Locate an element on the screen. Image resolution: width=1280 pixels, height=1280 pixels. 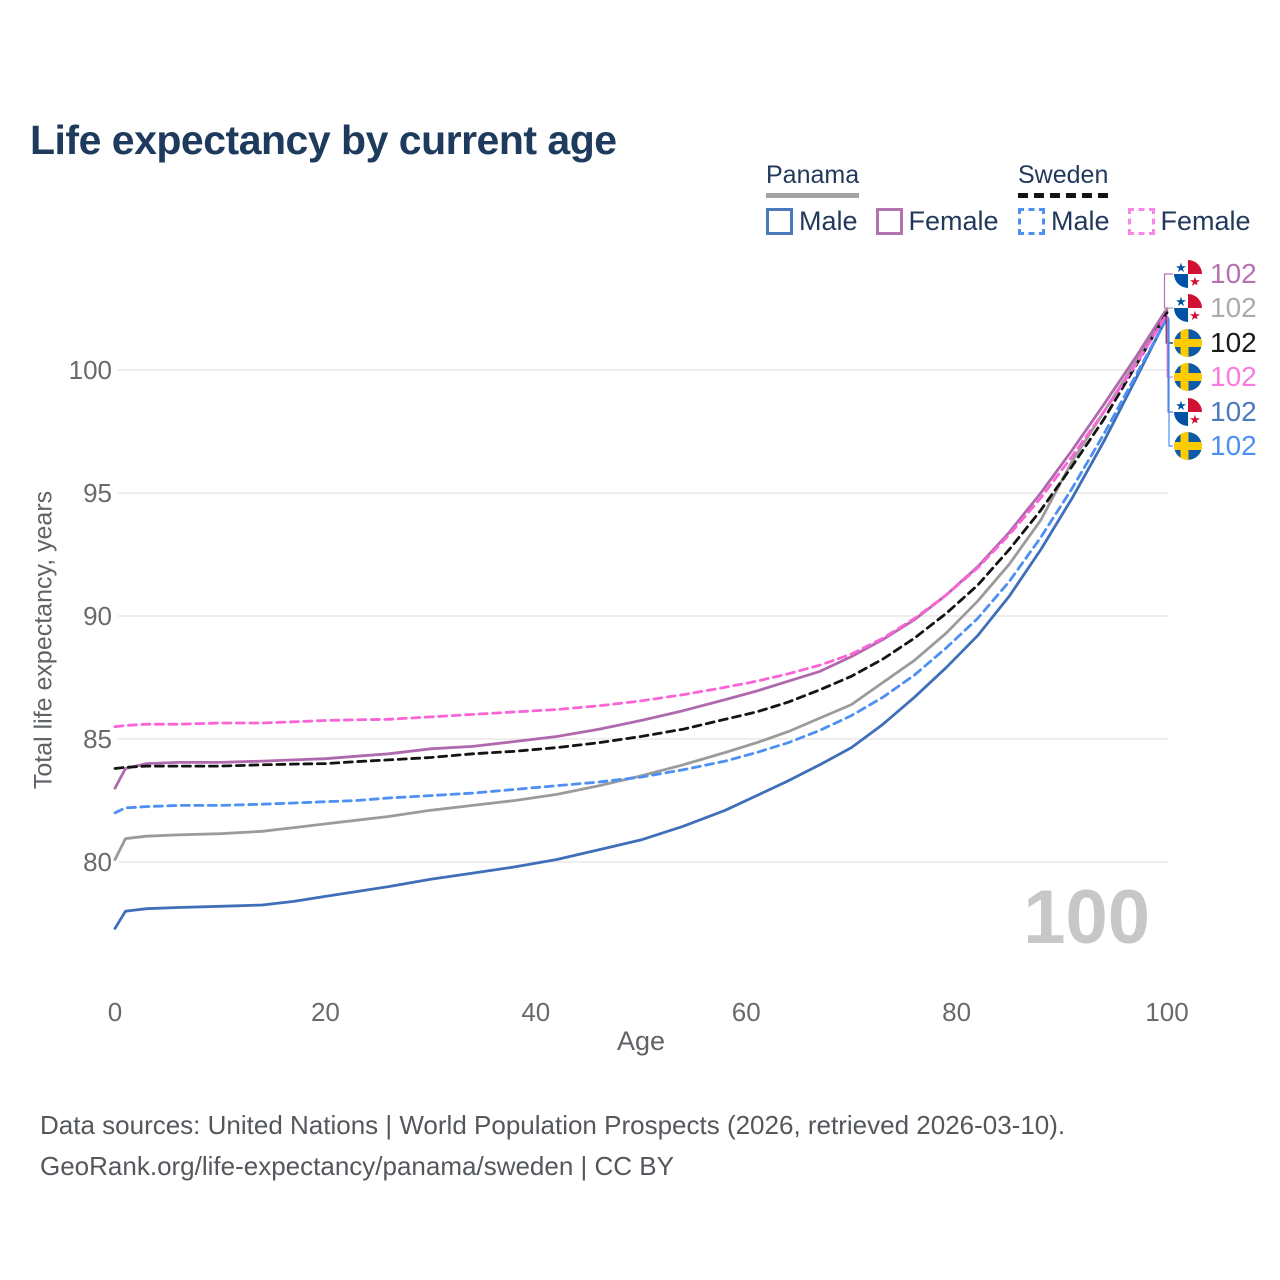
legend-country-panama: Panama is located at coordinates (813, 179).